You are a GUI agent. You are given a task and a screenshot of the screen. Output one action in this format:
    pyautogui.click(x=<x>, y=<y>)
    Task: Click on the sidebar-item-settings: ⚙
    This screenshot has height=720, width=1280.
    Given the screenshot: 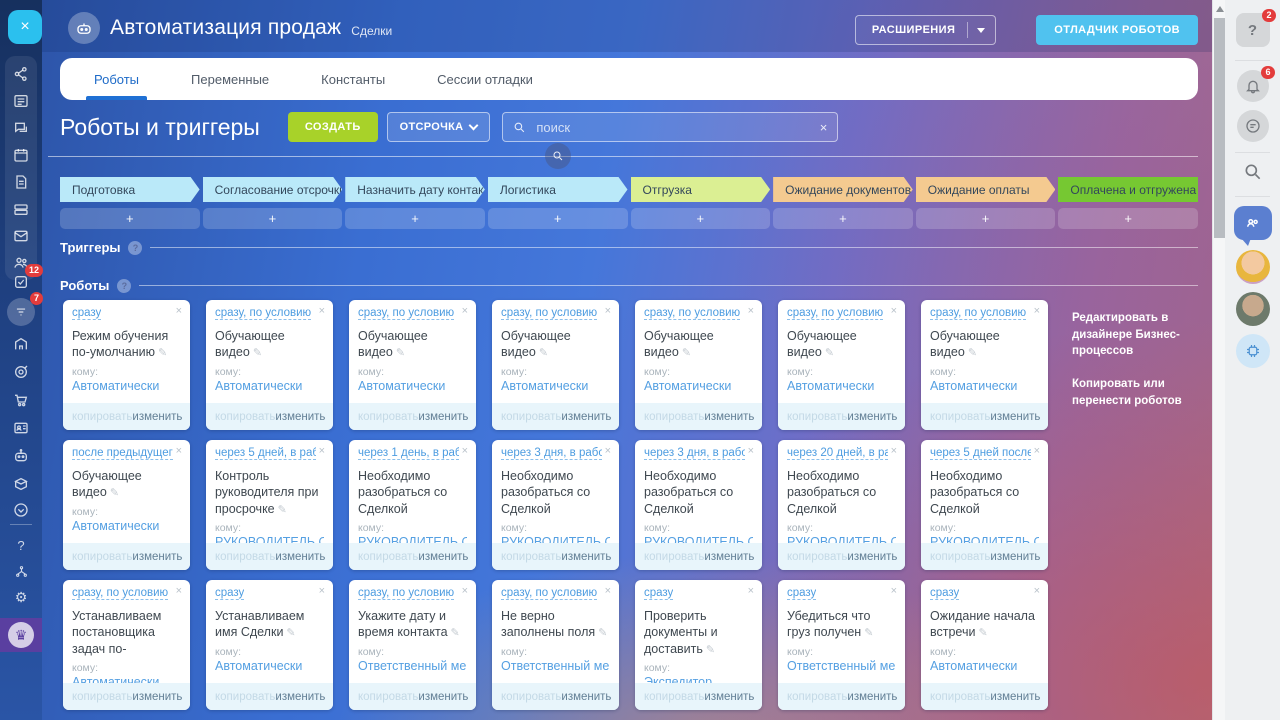 What is the action you would take?
    pyautogui.click(x=21, y=597)
    